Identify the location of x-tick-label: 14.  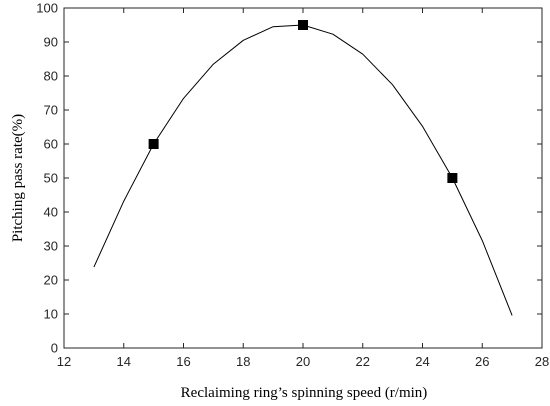
(124, 361).